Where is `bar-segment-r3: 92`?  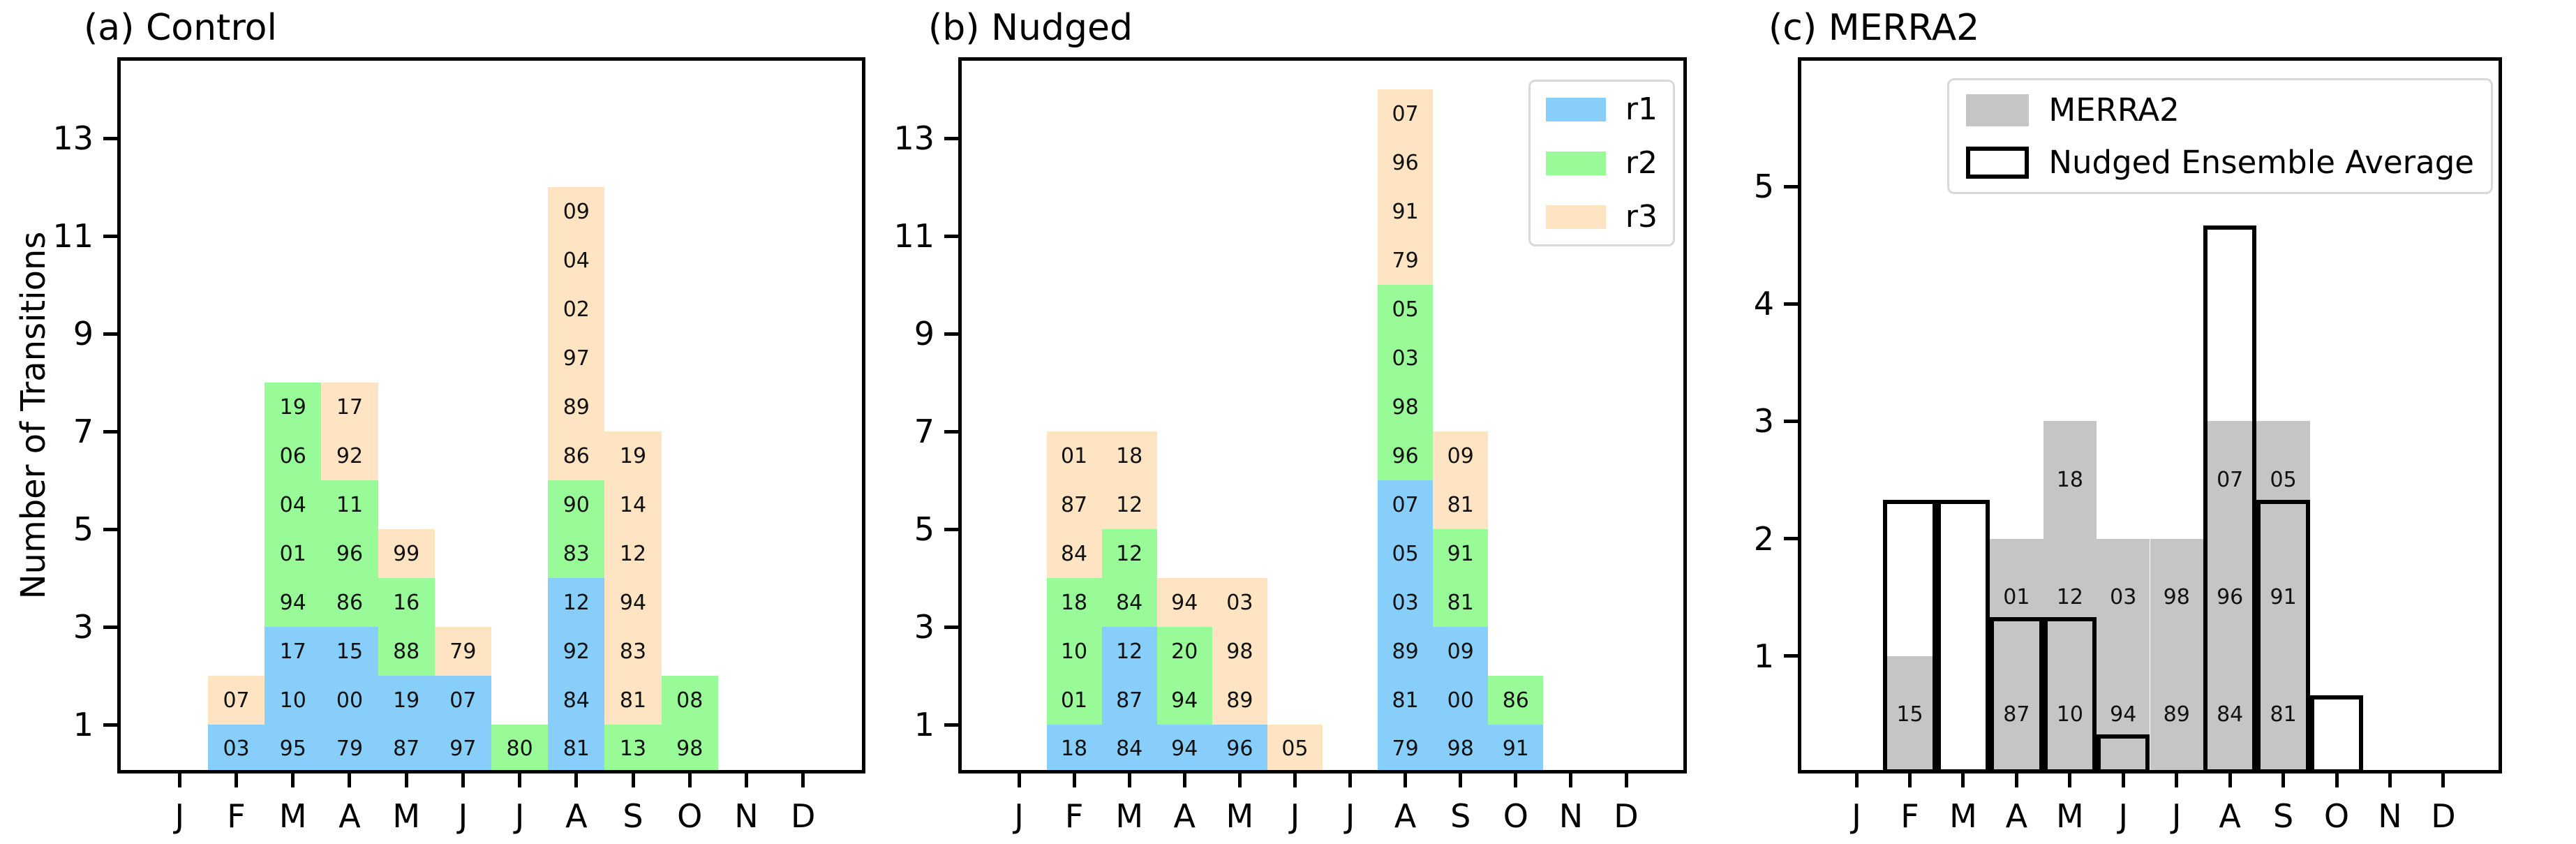
bar-segment-r3: 92 is located at coordinates (349, 456).